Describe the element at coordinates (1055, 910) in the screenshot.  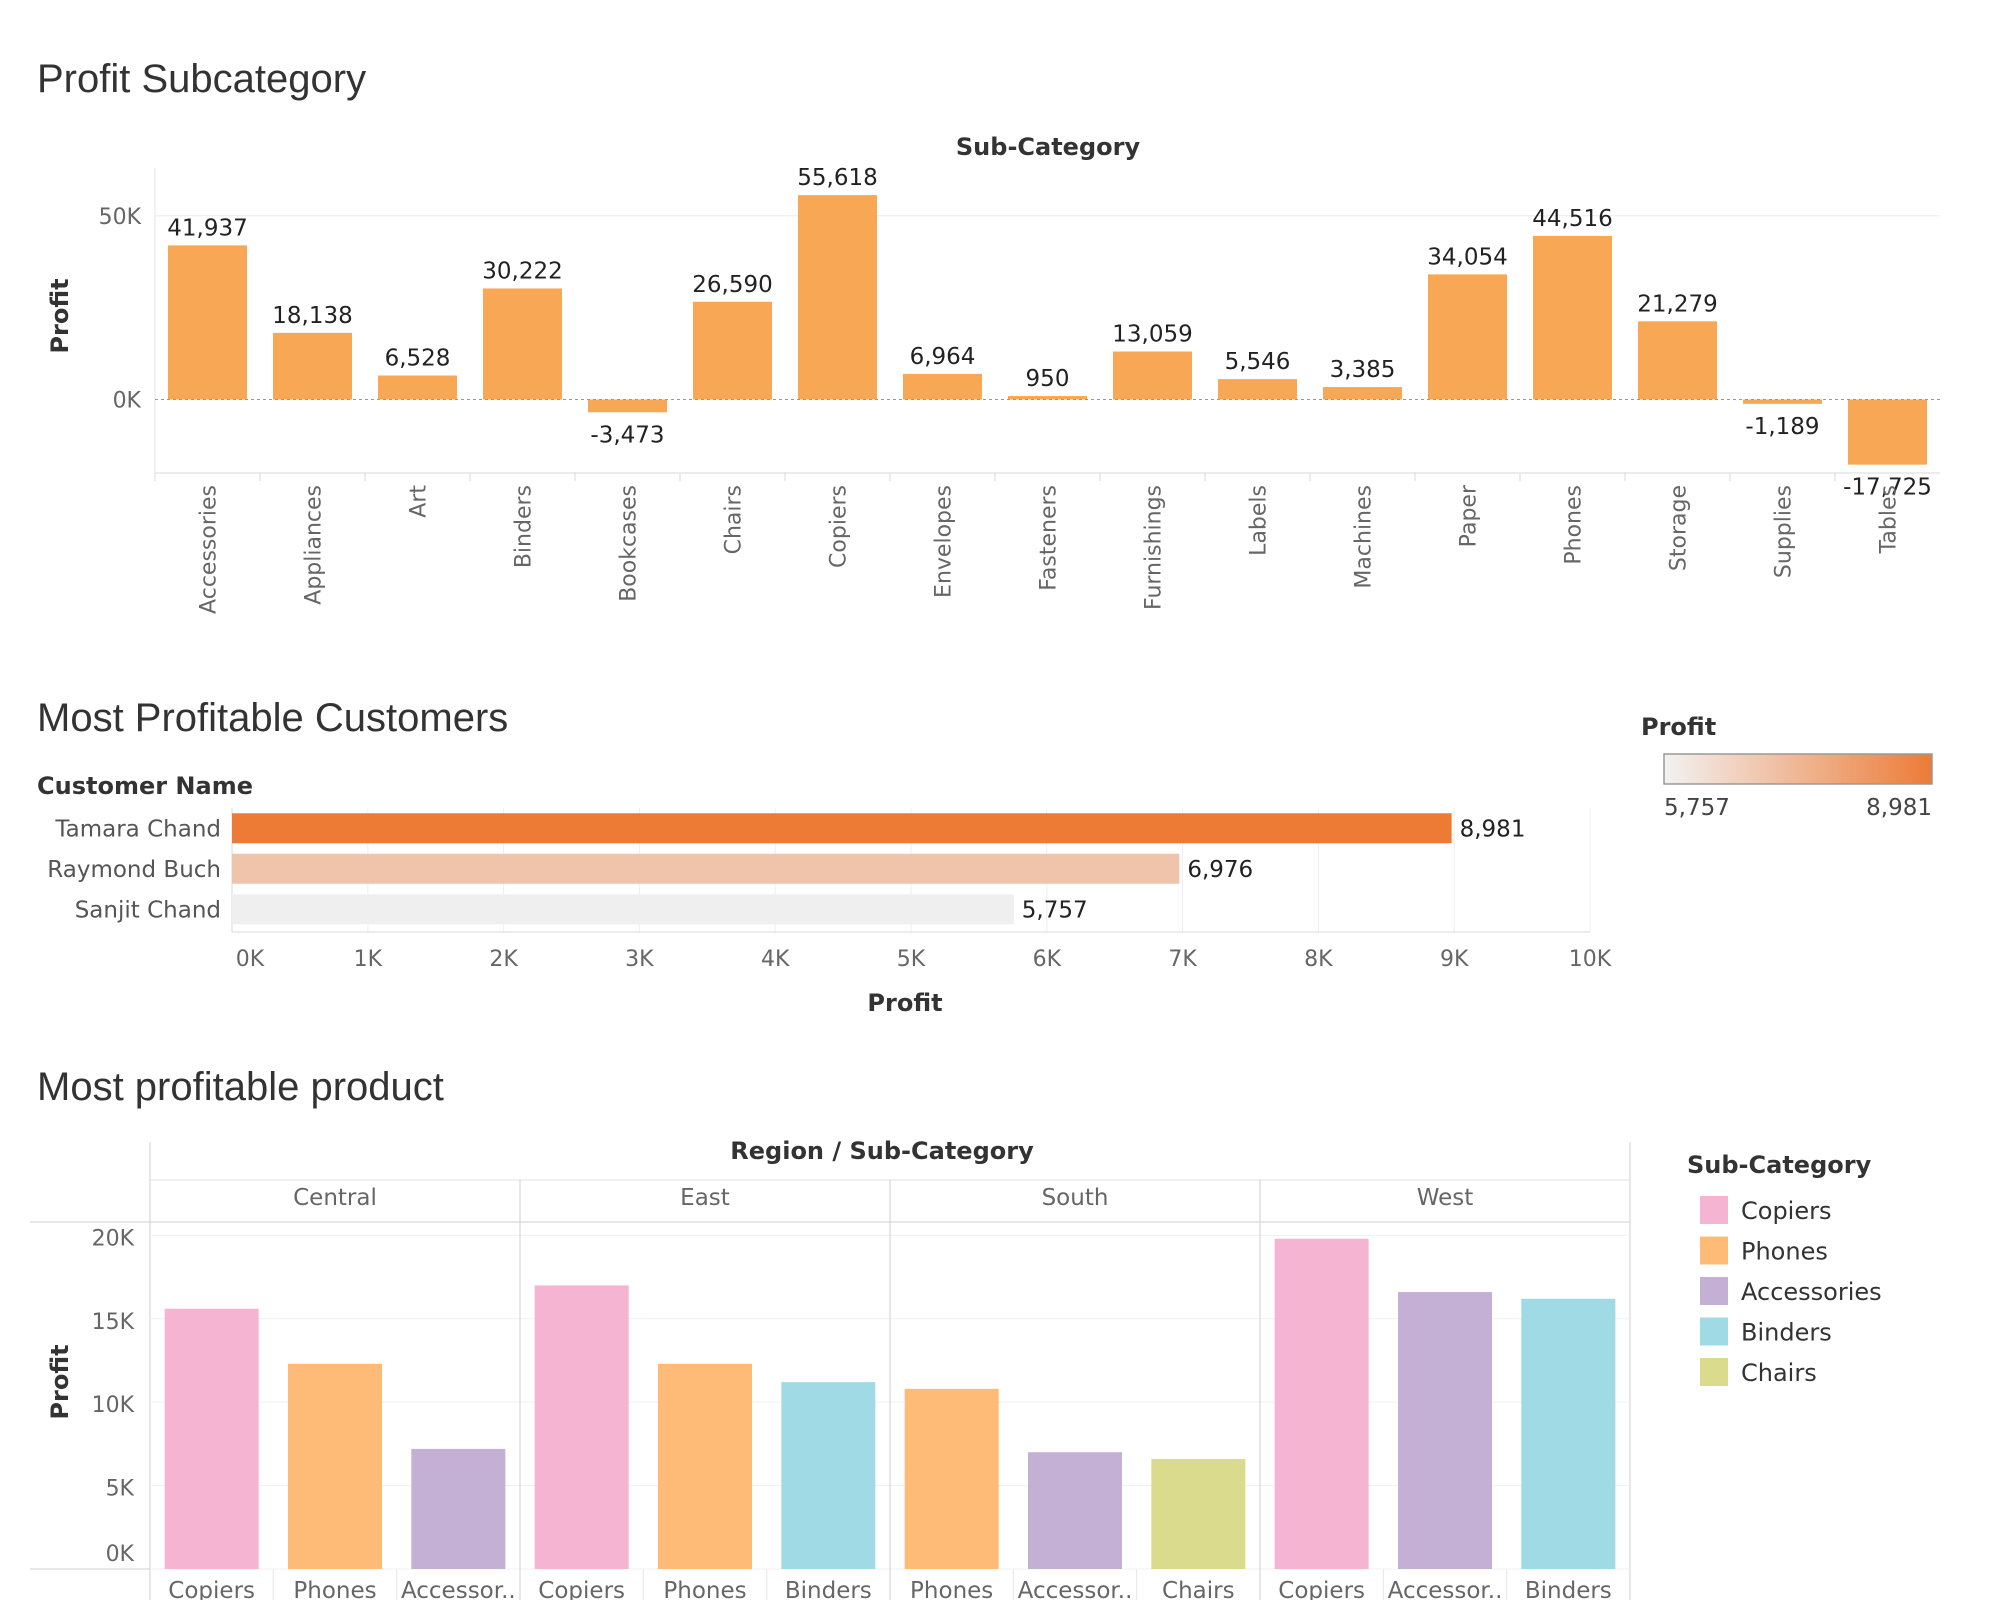
I see `chart2-data-label: 5,757` at that location.